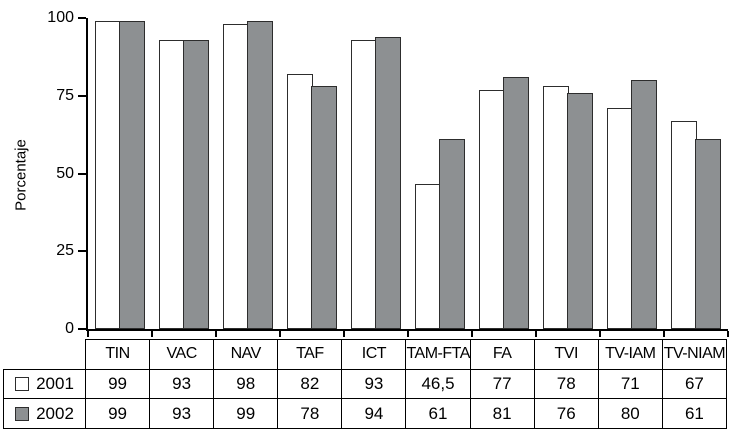 This screenshot has width=730, height=431. I want to click on bar-group-TIN, so click(120, 173).